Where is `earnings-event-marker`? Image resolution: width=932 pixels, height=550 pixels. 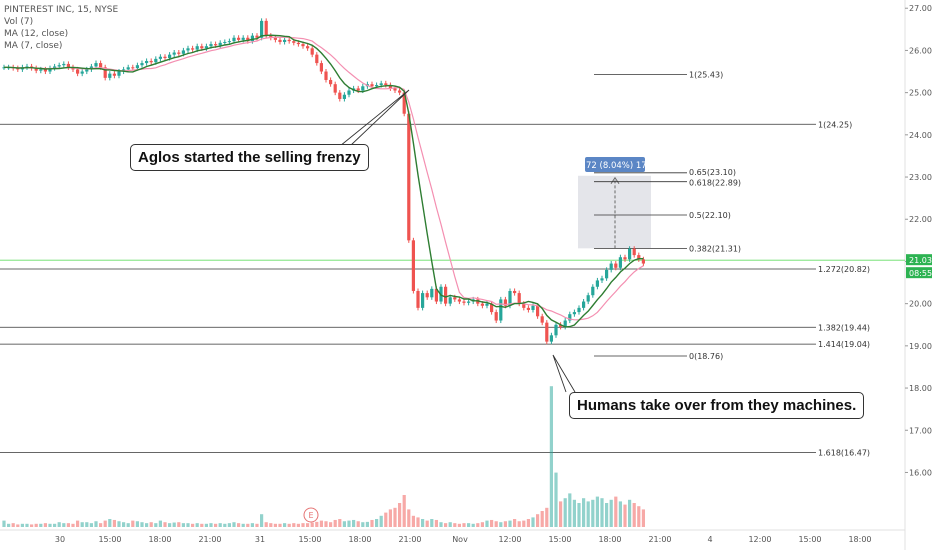
earnings-event-marker is located at coordinates (311, 515).